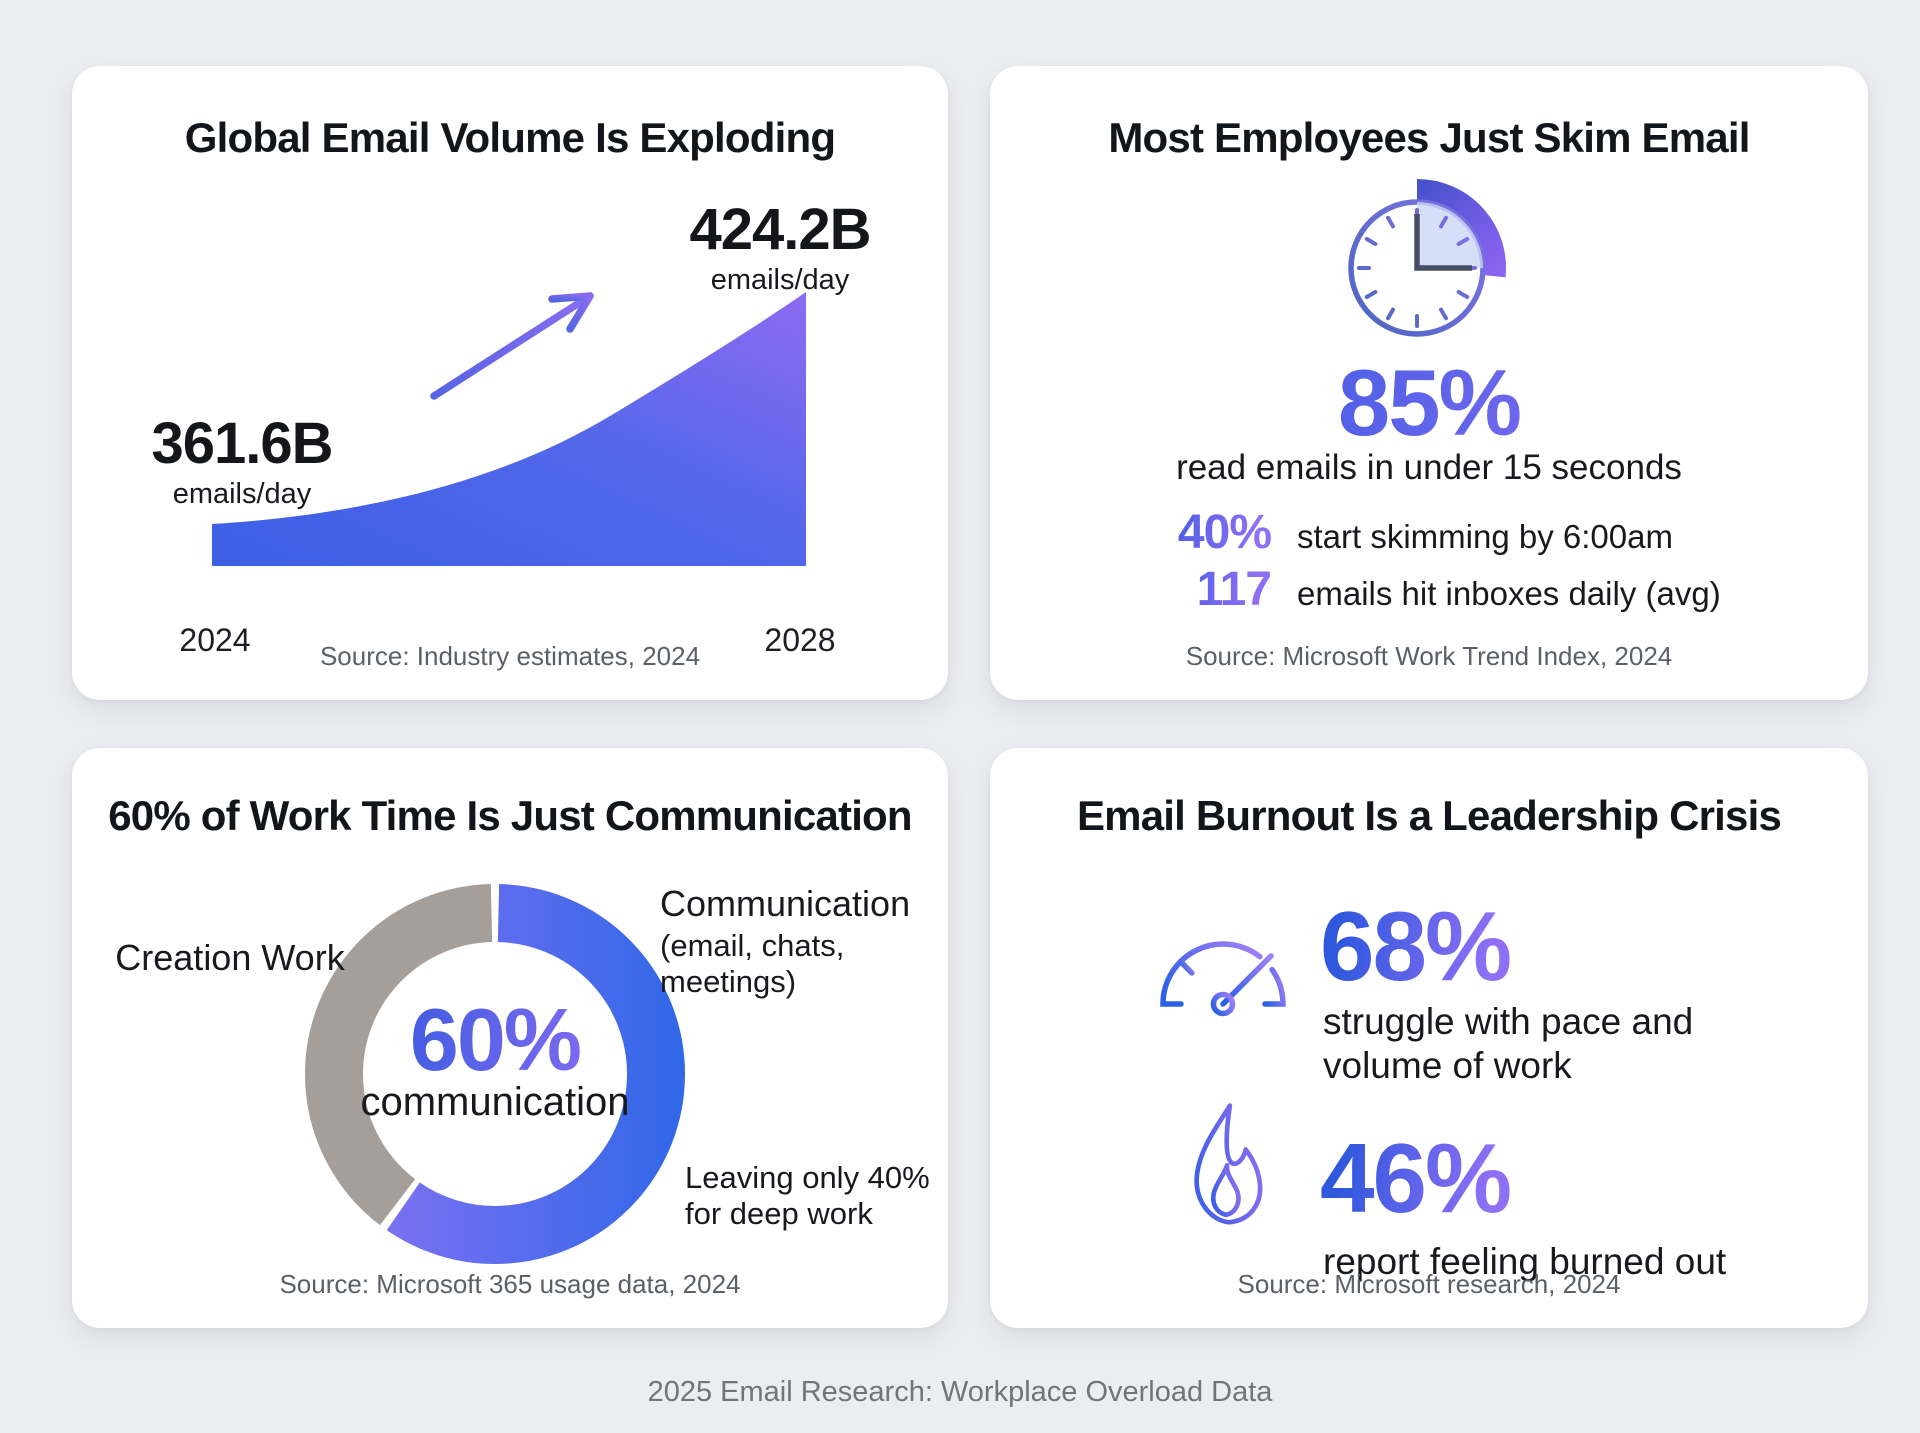 This screenshot has width=1920, height=1433. I want to click on area-shape, so click(509, 429).